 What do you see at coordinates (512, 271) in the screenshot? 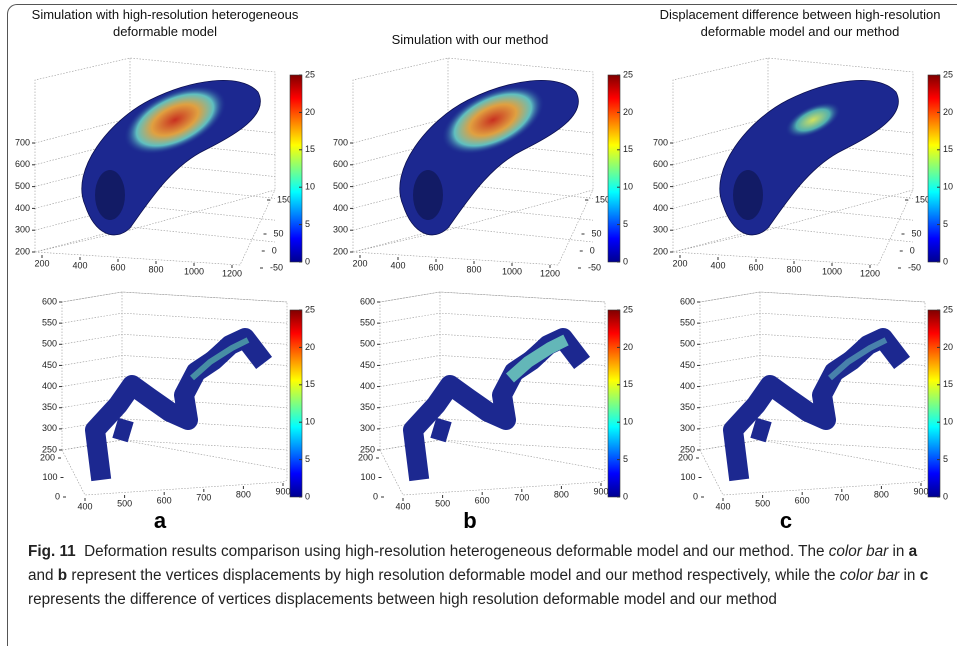
I see `x-tick-label: 1000` at bounding box center [512, 271].